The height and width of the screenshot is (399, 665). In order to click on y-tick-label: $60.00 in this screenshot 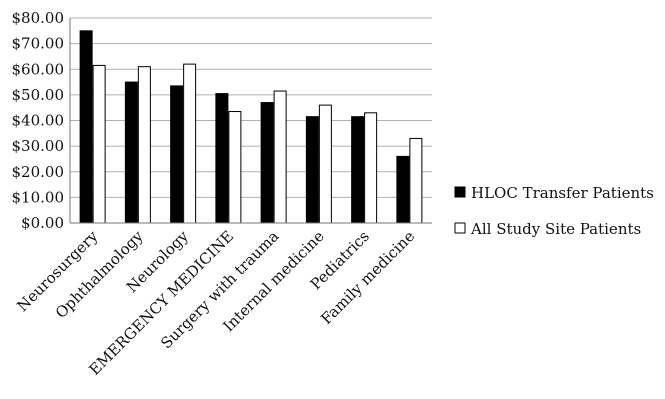, I will do `click(38, 69)`.